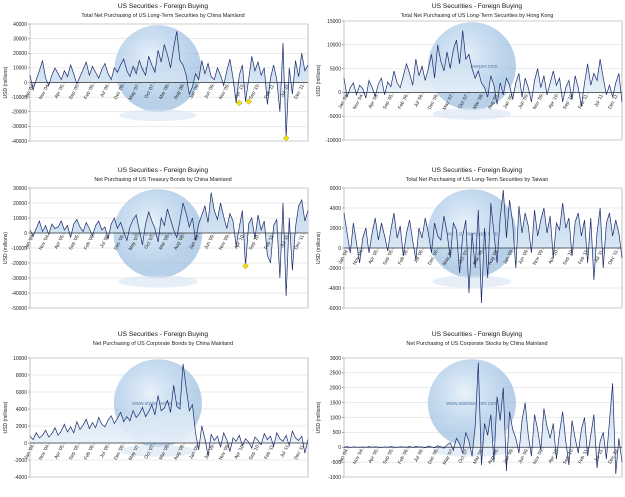  What do you see at coordinates (334, 22) in the screenshot?
I see `y-tick-label: 15000` at bounding box center [334, 22].